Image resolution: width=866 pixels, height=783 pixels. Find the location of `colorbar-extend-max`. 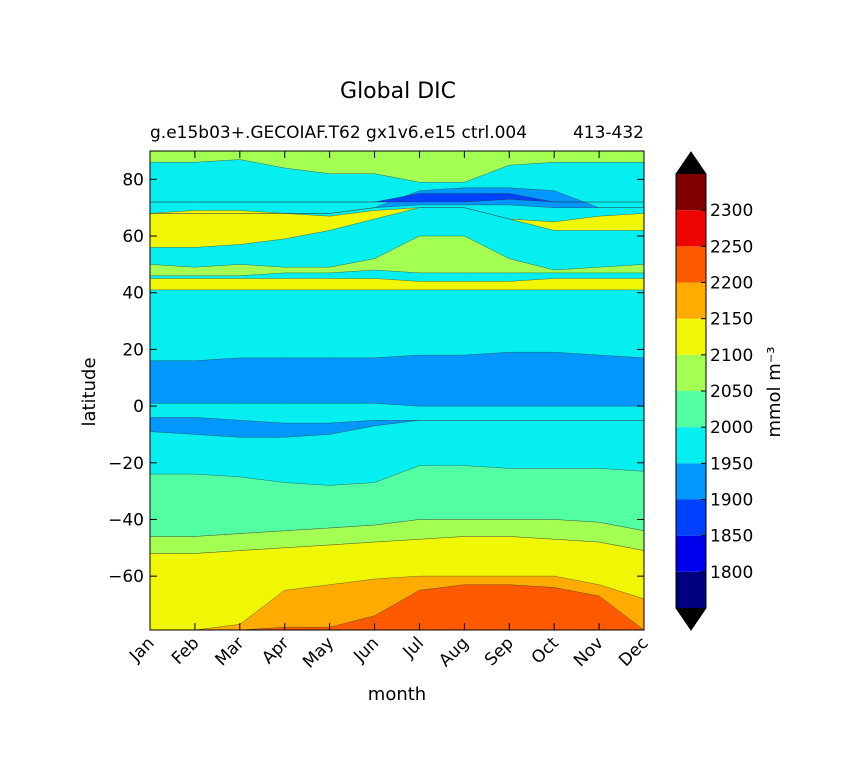

colorbar-extend-max is located at coordinates (691, 163).